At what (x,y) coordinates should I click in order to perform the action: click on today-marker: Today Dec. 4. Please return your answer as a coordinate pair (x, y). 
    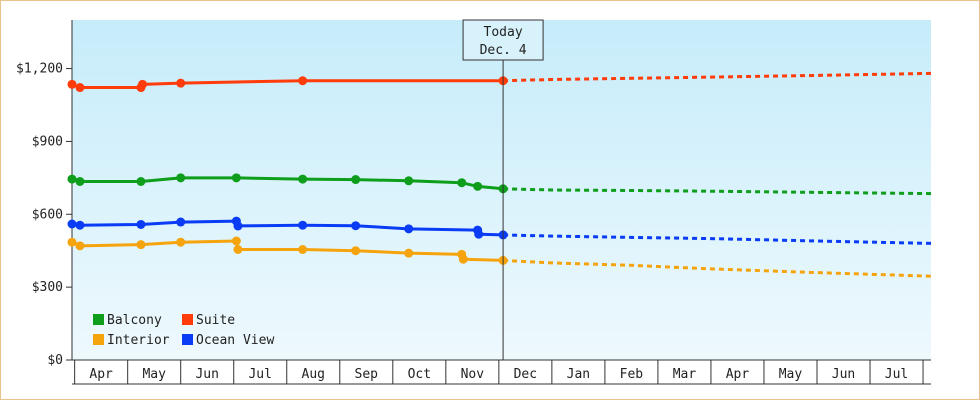
    Looking at the image, I should click on (503, 189).